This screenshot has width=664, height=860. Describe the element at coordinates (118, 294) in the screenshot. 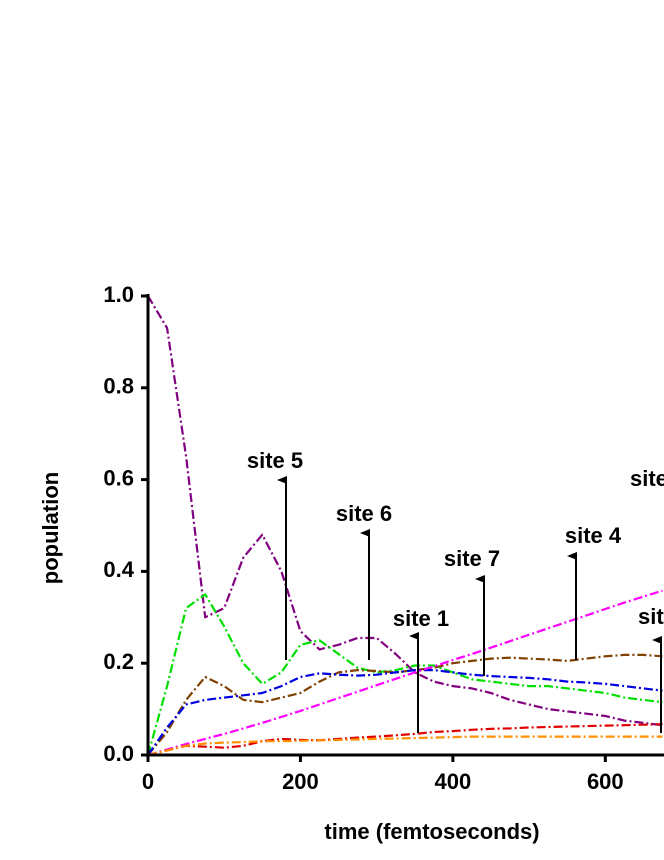

I see `y-tick-label: 1.0` at that location.